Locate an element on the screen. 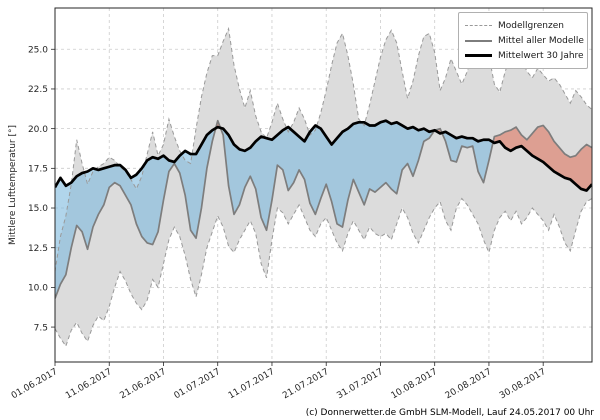 The image size is (600, 420). x-tick-label: 21.06.2017 is located at coordinates (143, 384).